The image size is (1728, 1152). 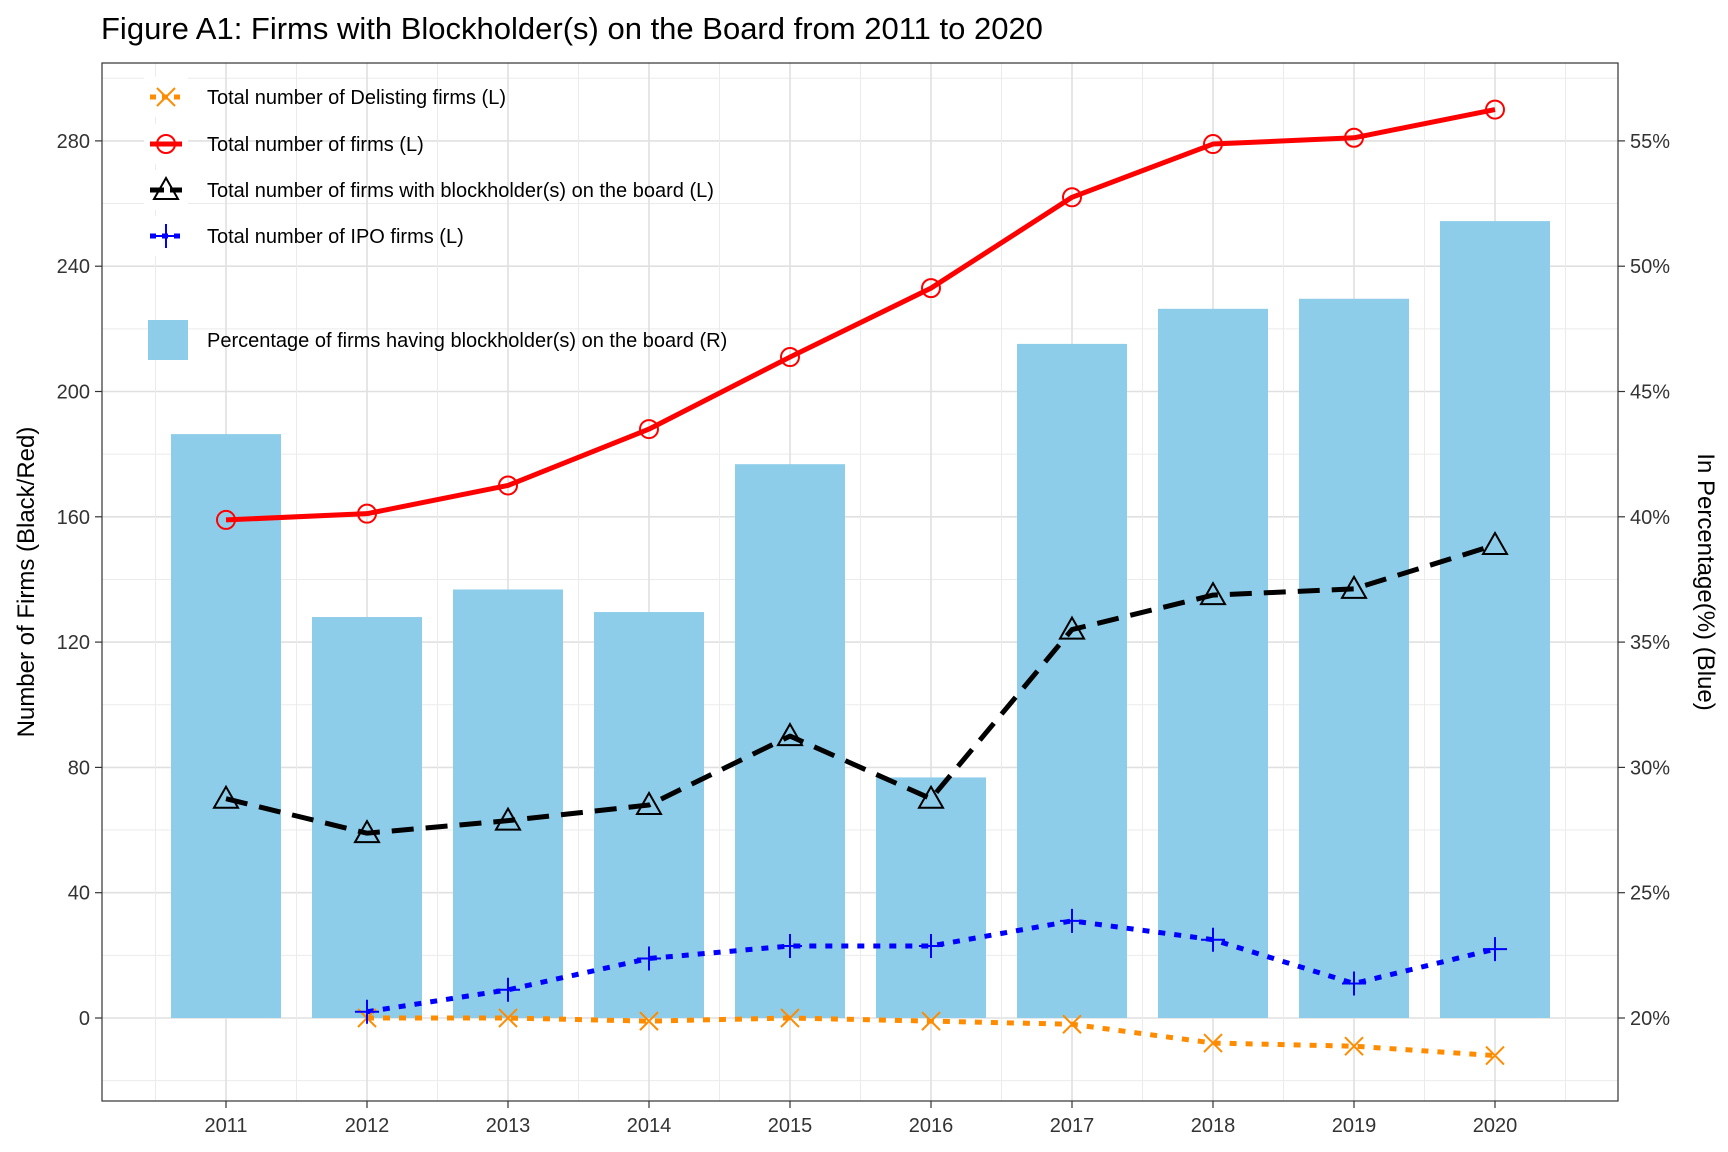 What do you see at coordinates (508, 1126) in the screenshot?
I see `x-tick-label: 2013` at bounding box center [508, 1126].